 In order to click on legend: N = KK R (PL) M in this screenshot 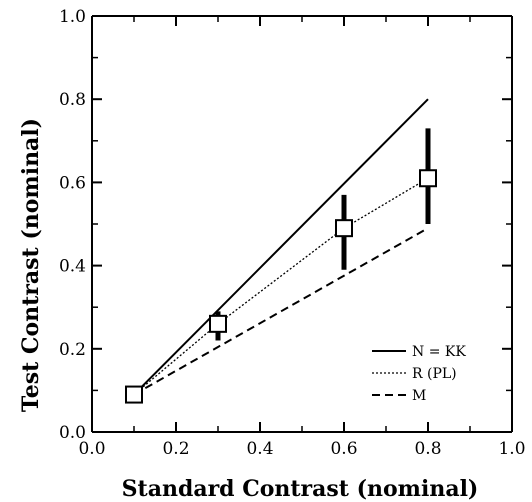, I will do `click(419, 374)`.